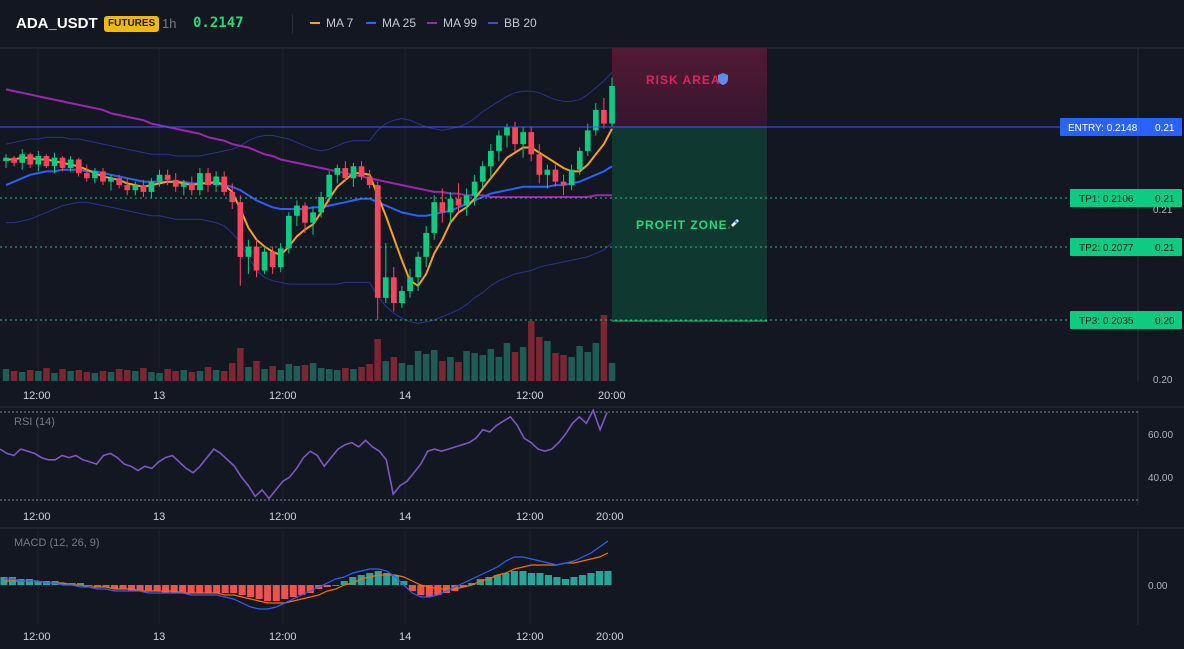 Image resolution: width=1184 pixels, height=649 pixels. I want to click on legend-ma99: MA 99, so click(452, 23).